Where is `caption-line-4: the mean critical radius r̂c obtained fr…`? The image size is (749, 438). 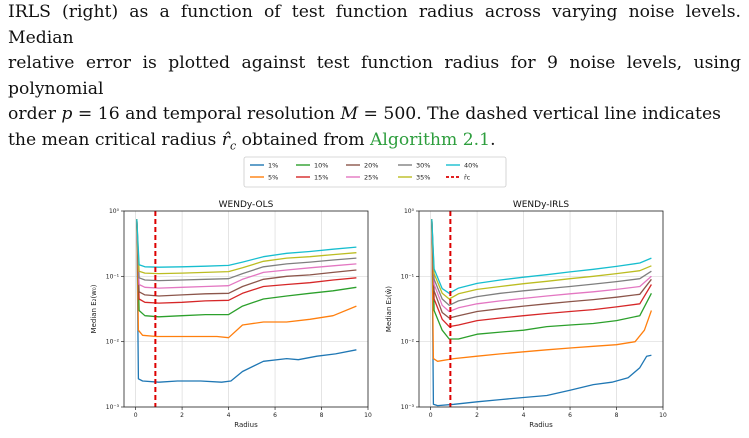 caption-line-4: the mean critical radius r̂c obtained fr… is located at coordinates (374, 143).